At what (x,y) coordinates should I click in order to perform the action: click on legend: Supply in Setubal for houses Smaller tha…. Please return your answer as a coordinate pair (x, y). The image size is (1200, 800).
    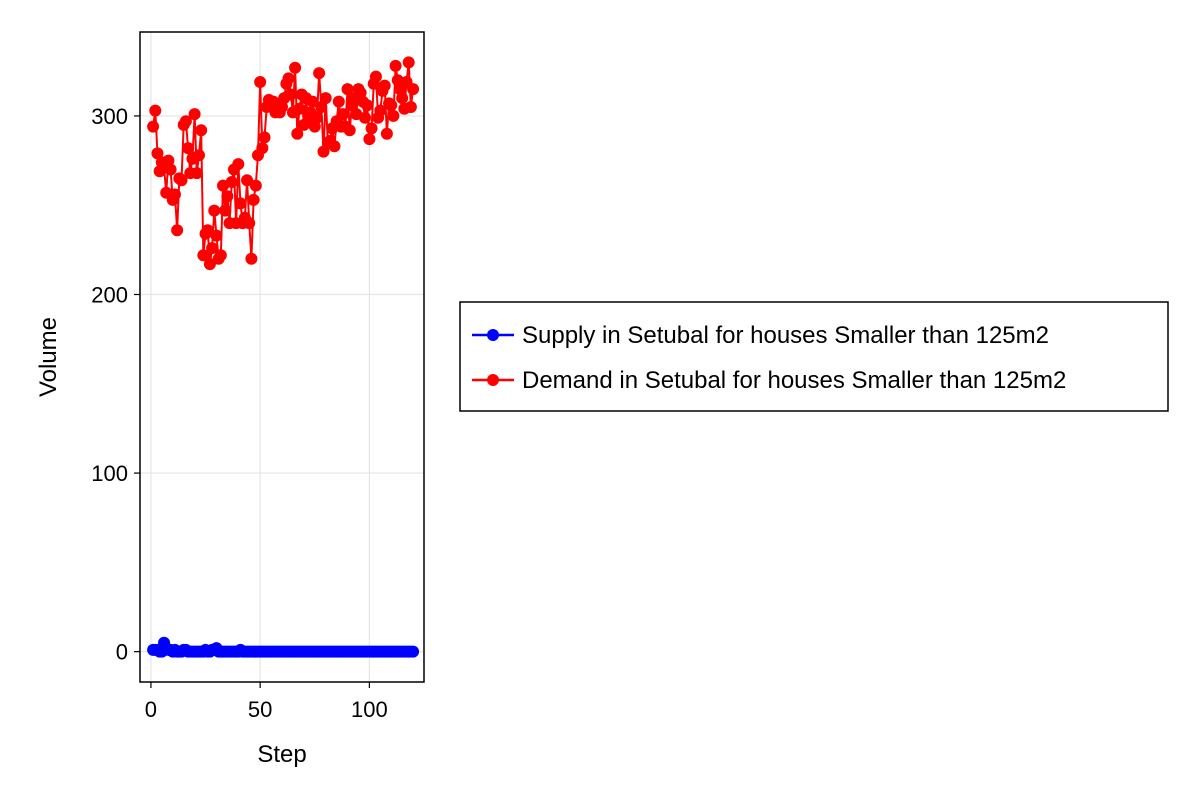
    Looking at the image, I should click on (814, 356).